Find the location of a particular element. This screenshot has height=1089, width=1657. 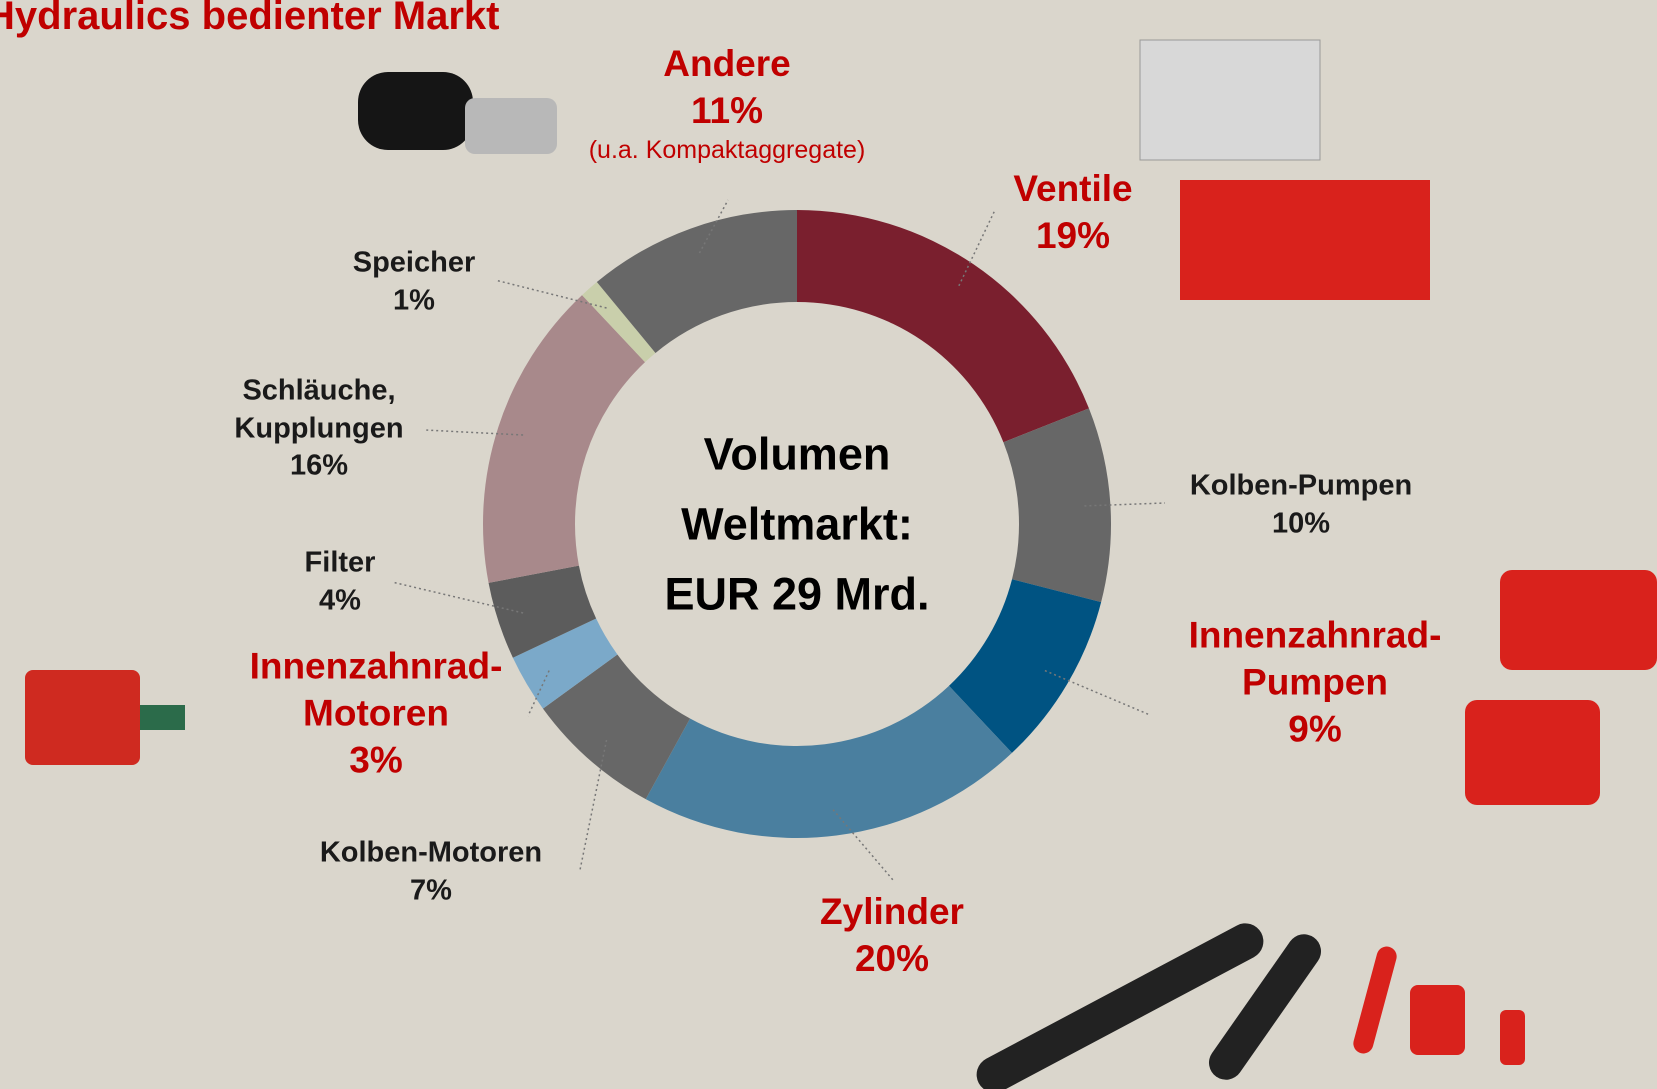

data-label: Innenzahnrad-Pumpen 9% is located at coordinates (1315, 683).